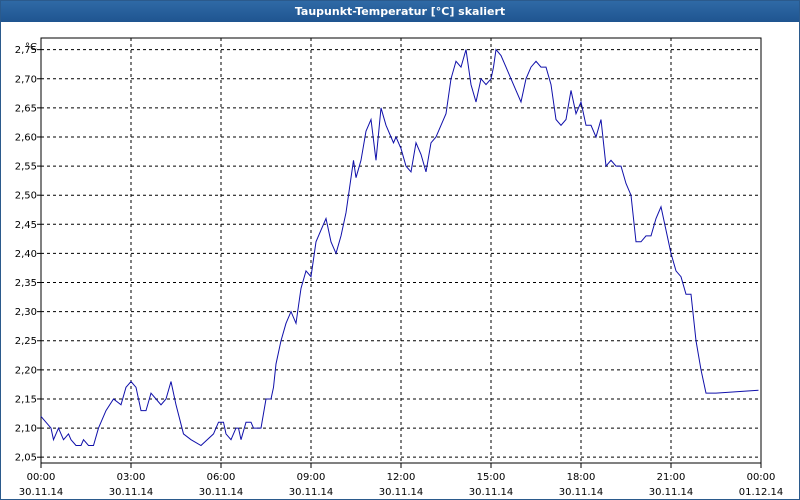 The image size is (800, 500). What do you see at coordinates (26, 225) in the screenshot?
I see `y-tick-label: 2,45` at bounding box center [26, 225].